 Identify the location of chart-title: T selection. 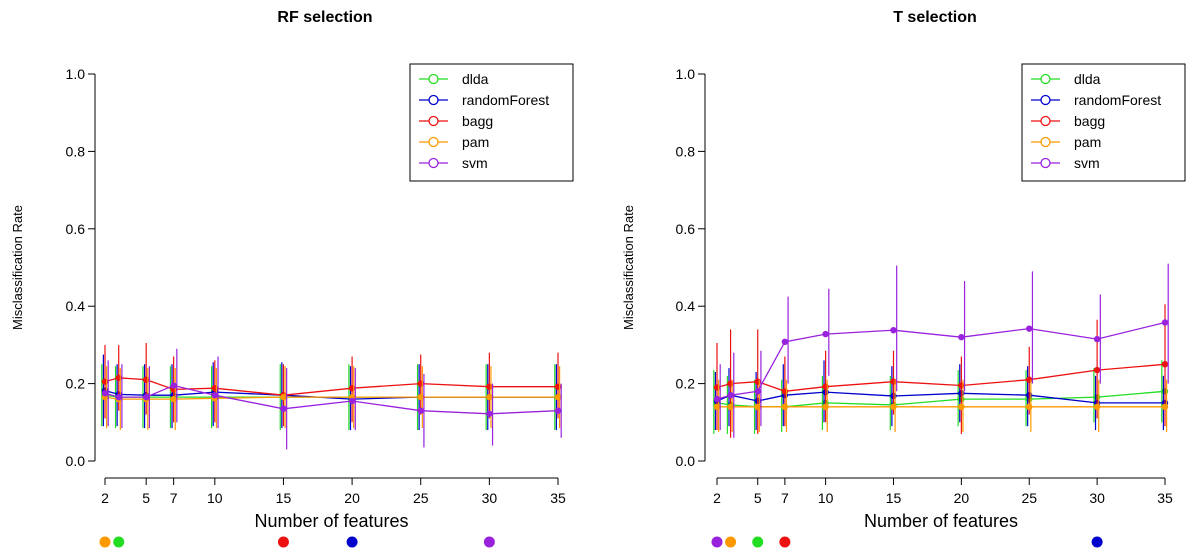
(935, 17).